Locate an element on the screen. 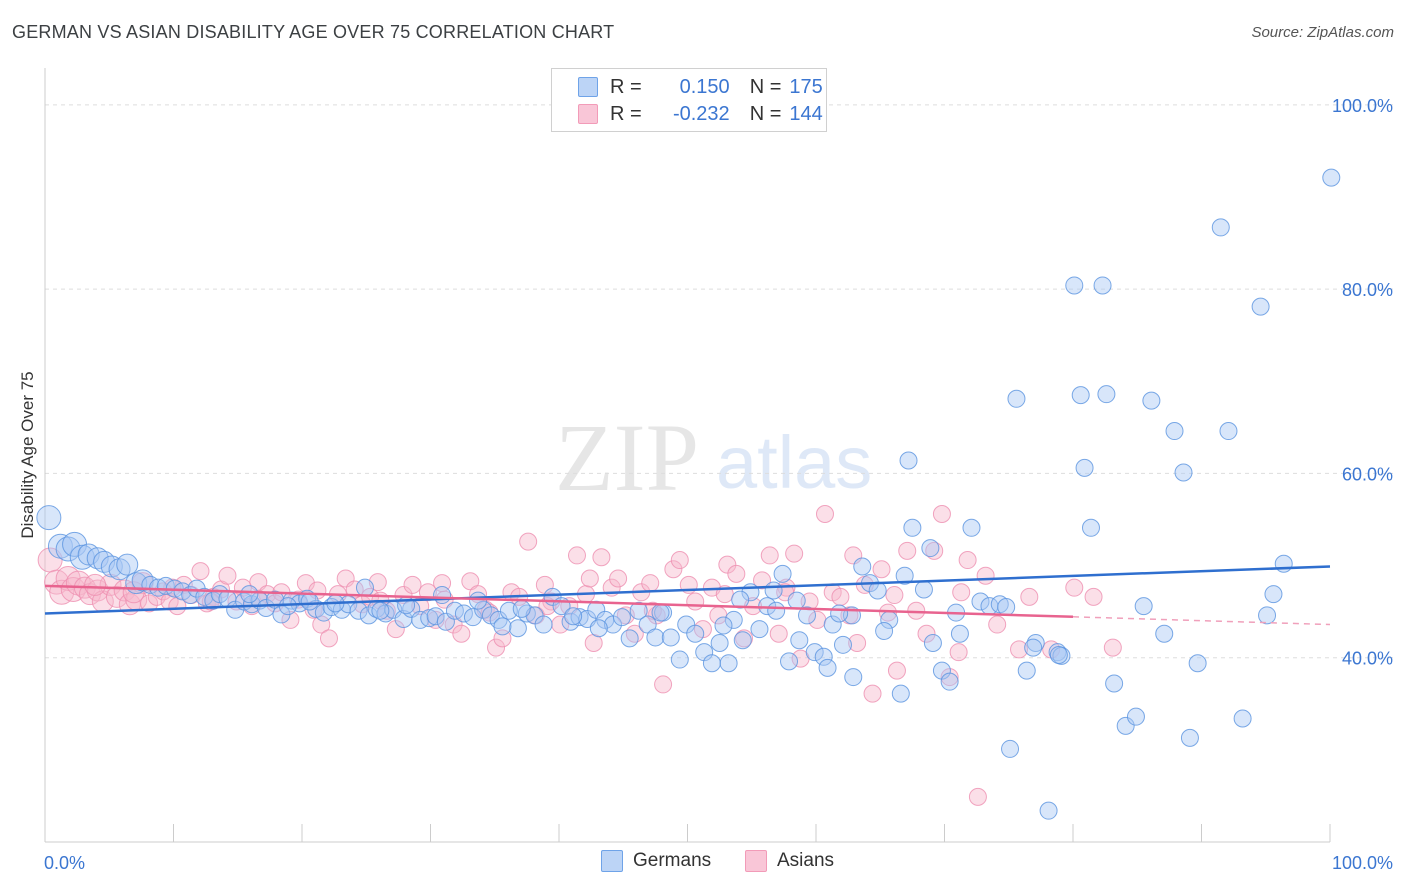 This screenshot has width=1406, height=892. source-label: Source: ZipAtlas.com is located at coordinates (1322, 32).